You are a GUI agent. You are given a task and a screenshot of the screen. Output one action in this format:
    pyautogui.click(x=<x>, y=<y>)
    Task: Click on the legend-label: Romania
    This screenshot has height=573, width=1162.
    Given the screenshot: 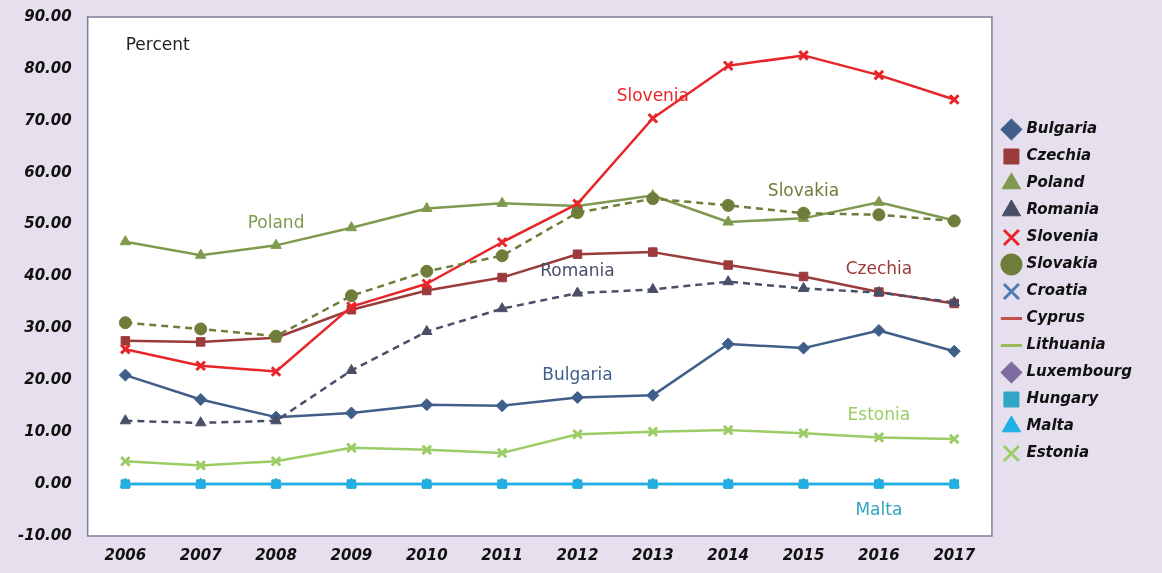 What is the action you would take?
    pyautogui.click(x=1063, y=209)
    